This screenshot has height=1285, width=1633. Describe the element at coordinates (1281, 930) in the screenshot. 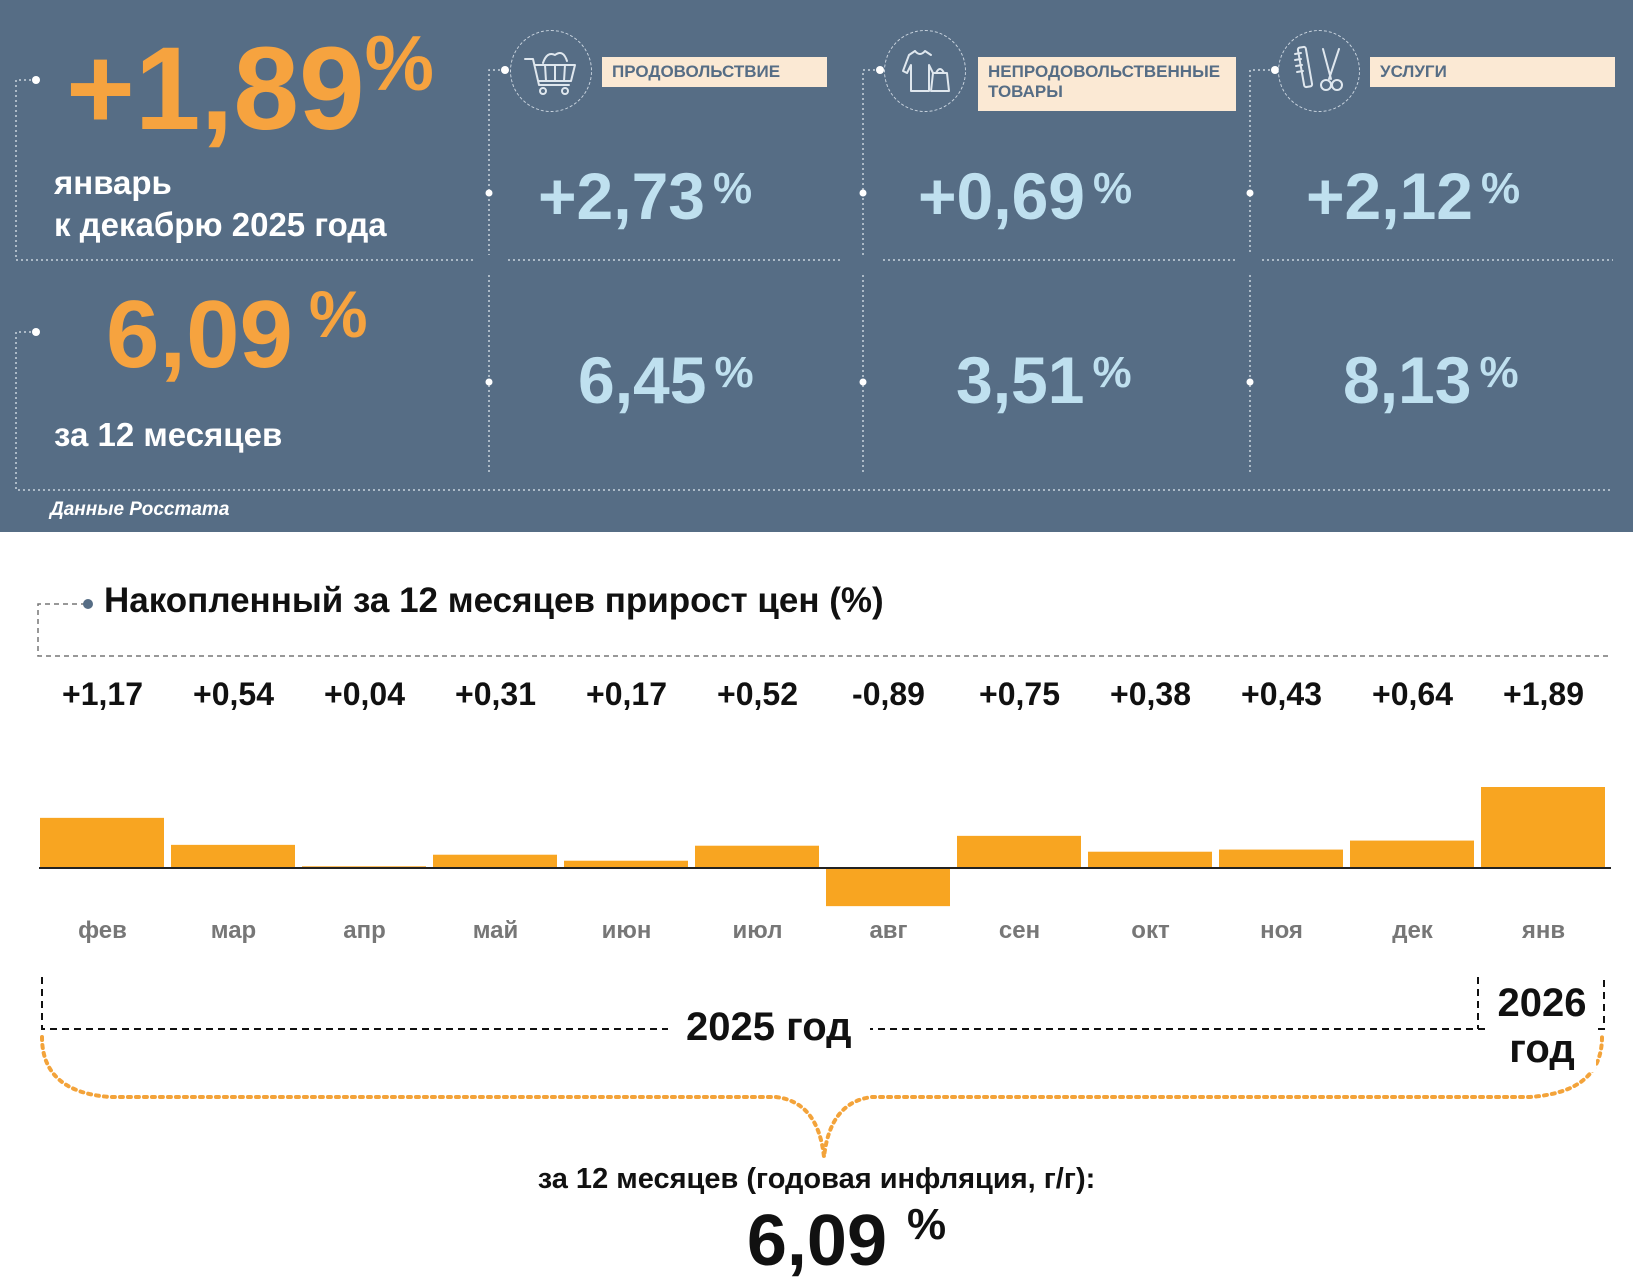

I see `month-label: ноя` at that location.